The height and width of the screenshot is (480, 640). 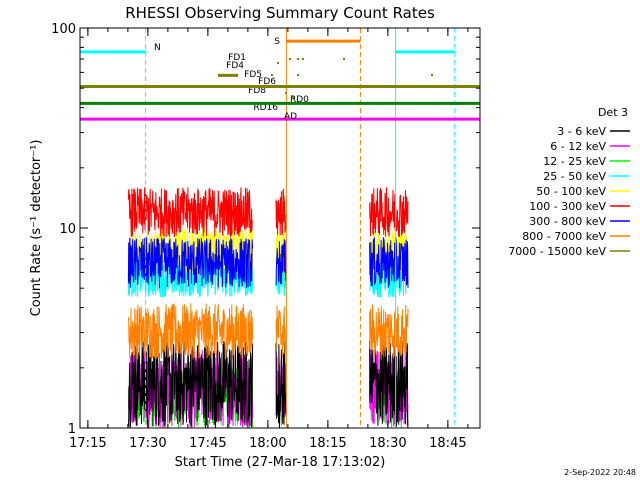 I want to click on flag-label-fd8: FD8, so click(x=257, y=91).